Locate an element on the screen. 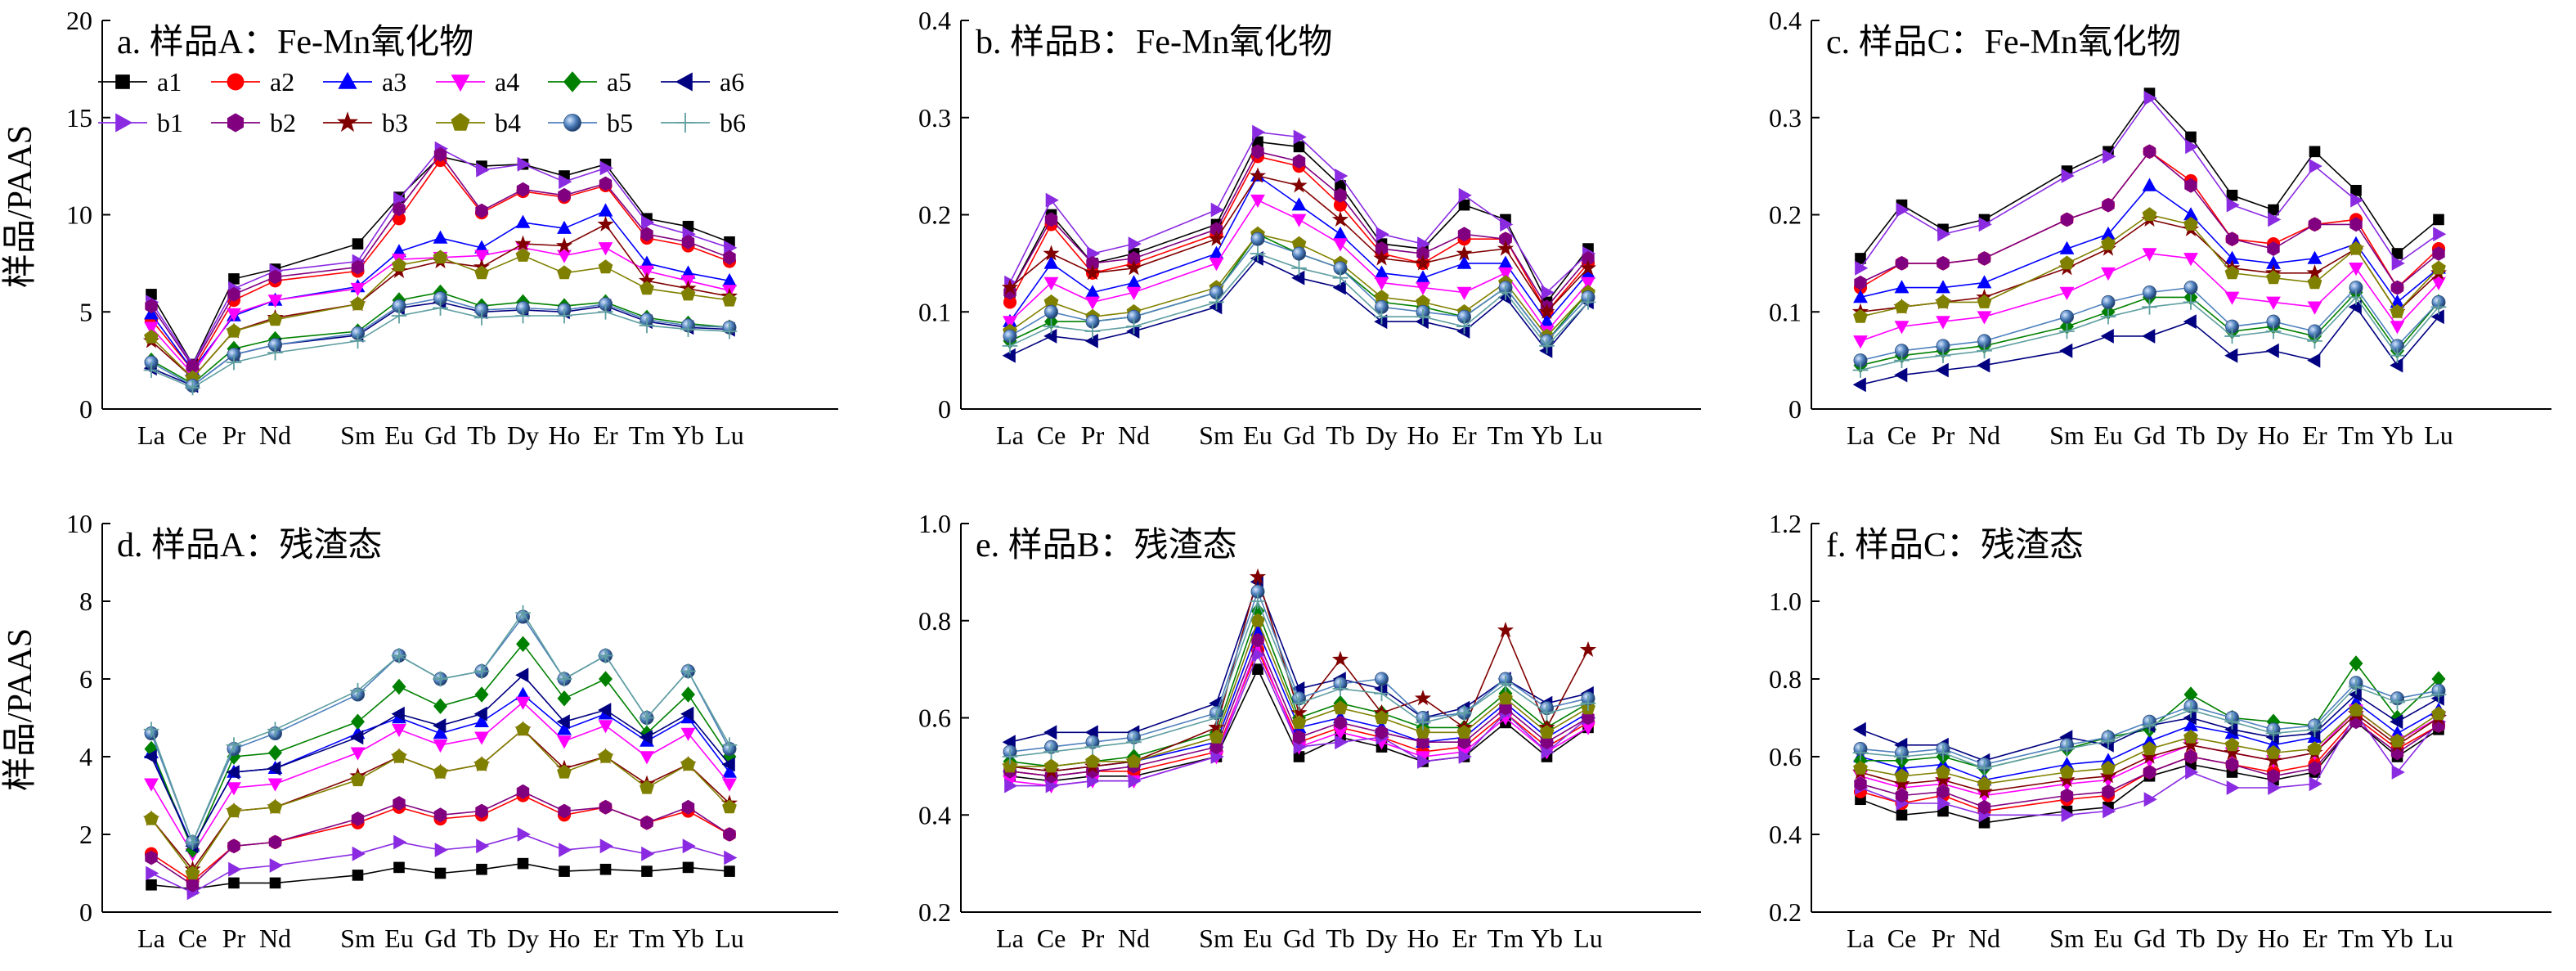  series-line-b1 is located at coordinates (440, 864).